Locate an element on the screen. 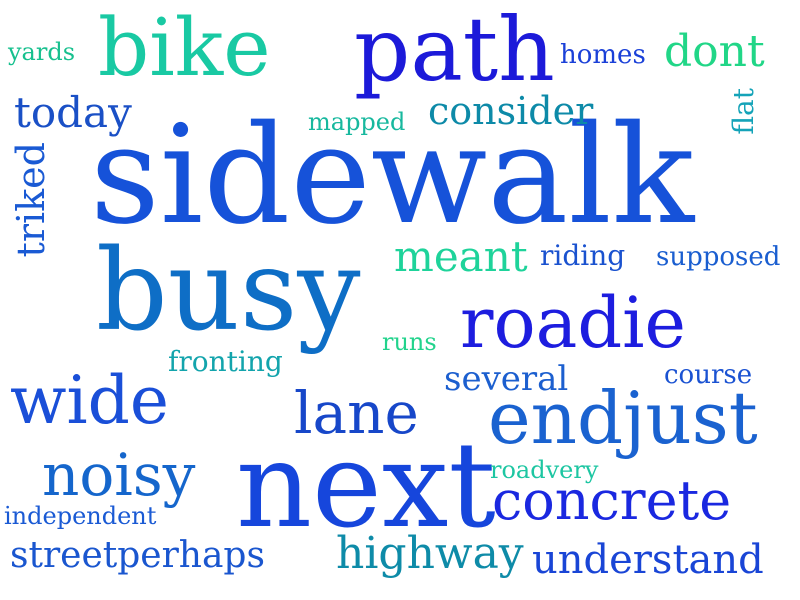  word-consider: consider is located at coordinates (511, 111).